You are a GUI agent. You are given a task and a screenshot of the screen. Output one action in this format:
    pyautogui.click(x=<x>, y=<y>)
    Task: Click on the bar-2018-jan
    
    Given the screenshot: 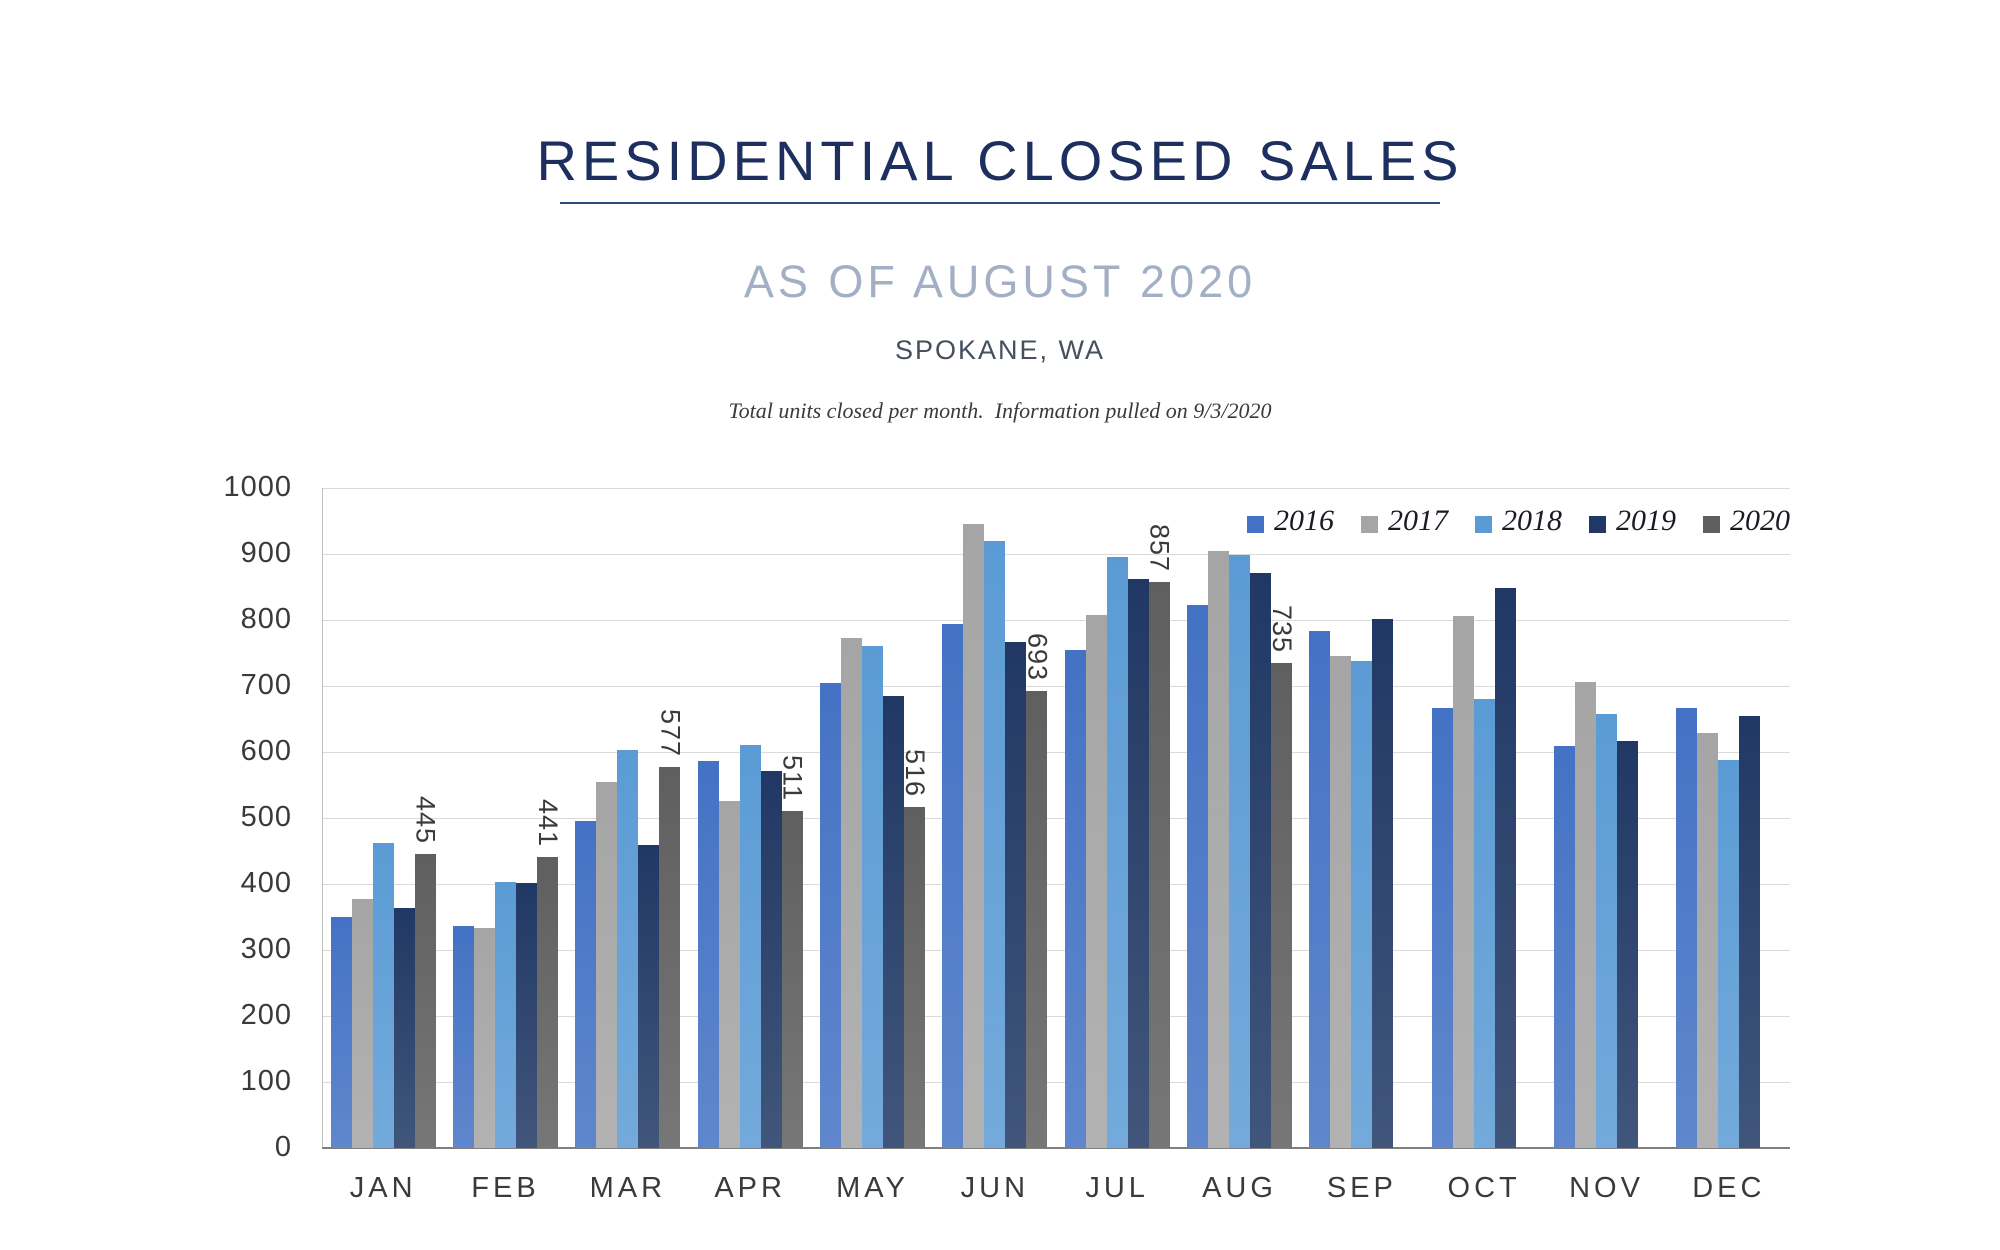 What is the action you would take?
    pyautogui.click(x=383, y=995)
    